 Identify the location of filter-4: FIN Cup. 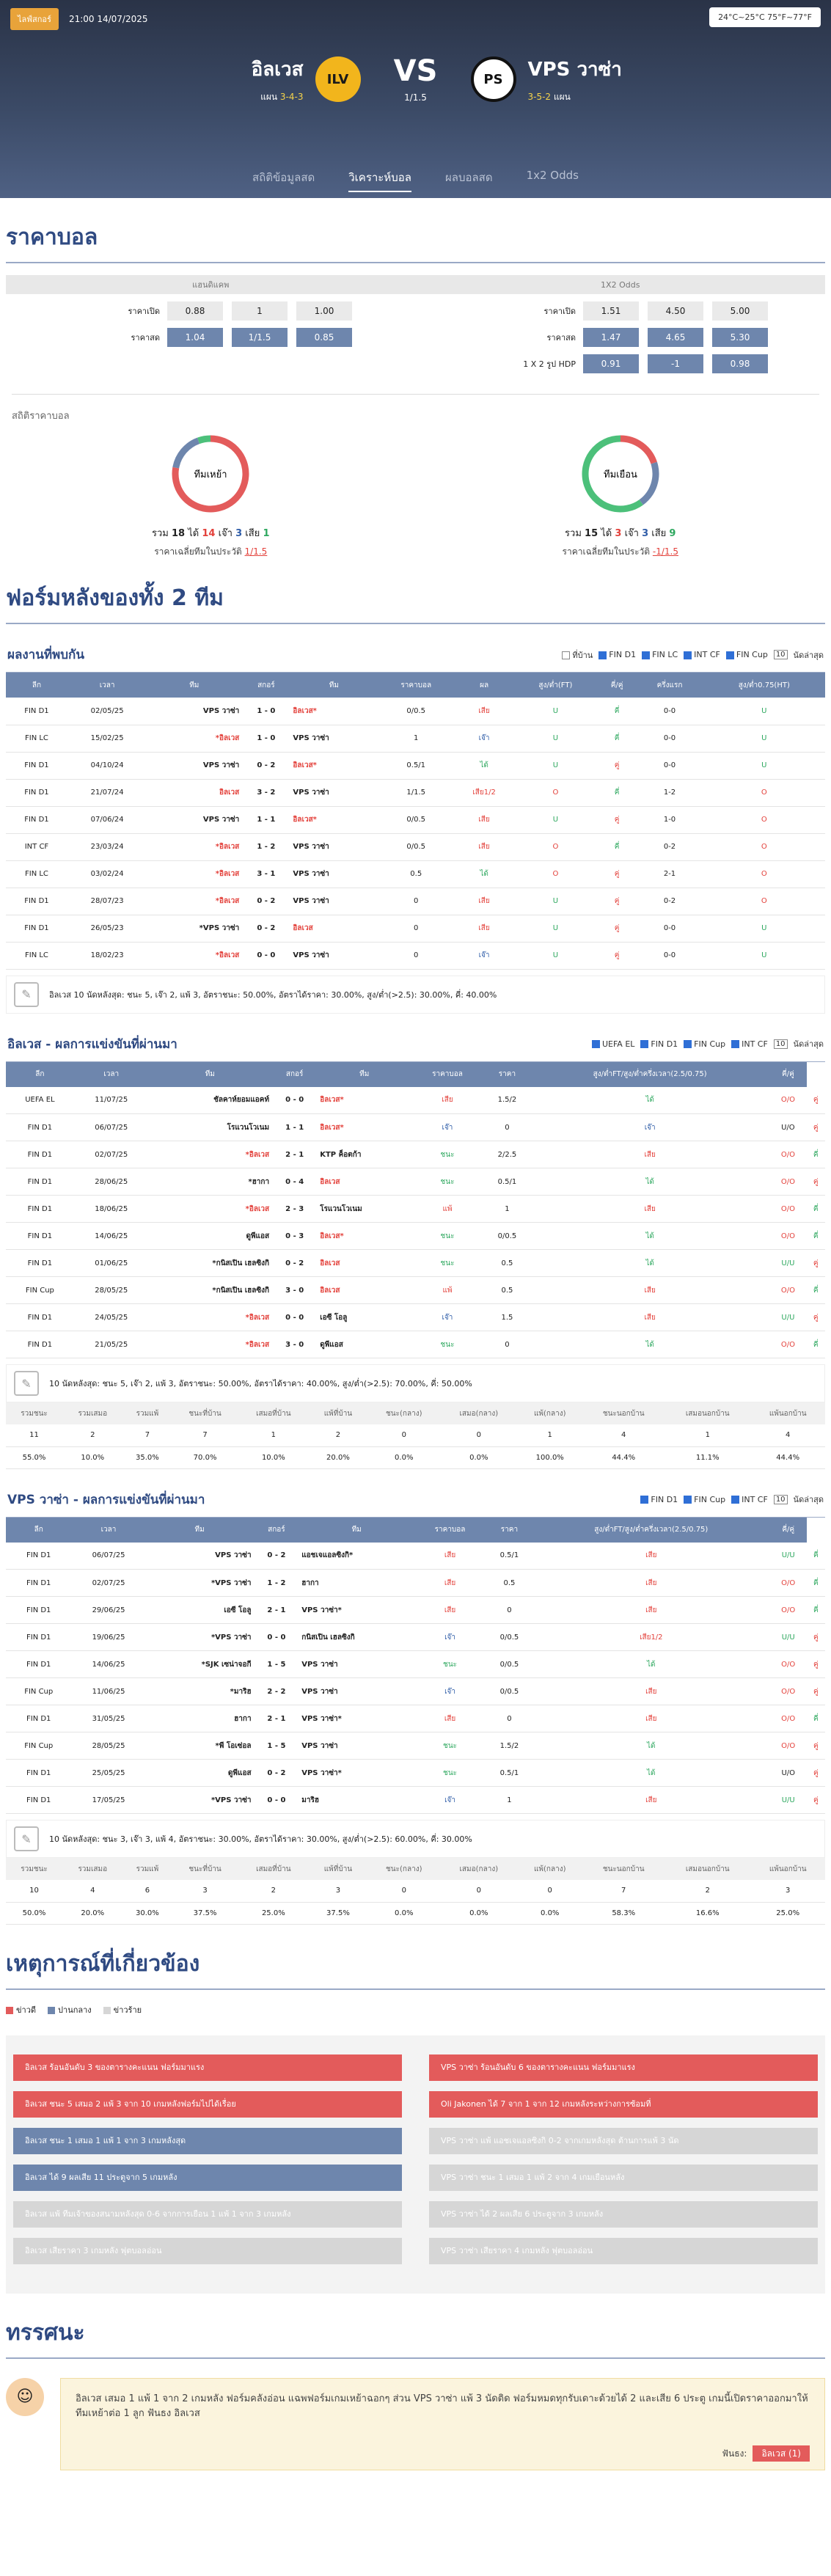
(746, 655).